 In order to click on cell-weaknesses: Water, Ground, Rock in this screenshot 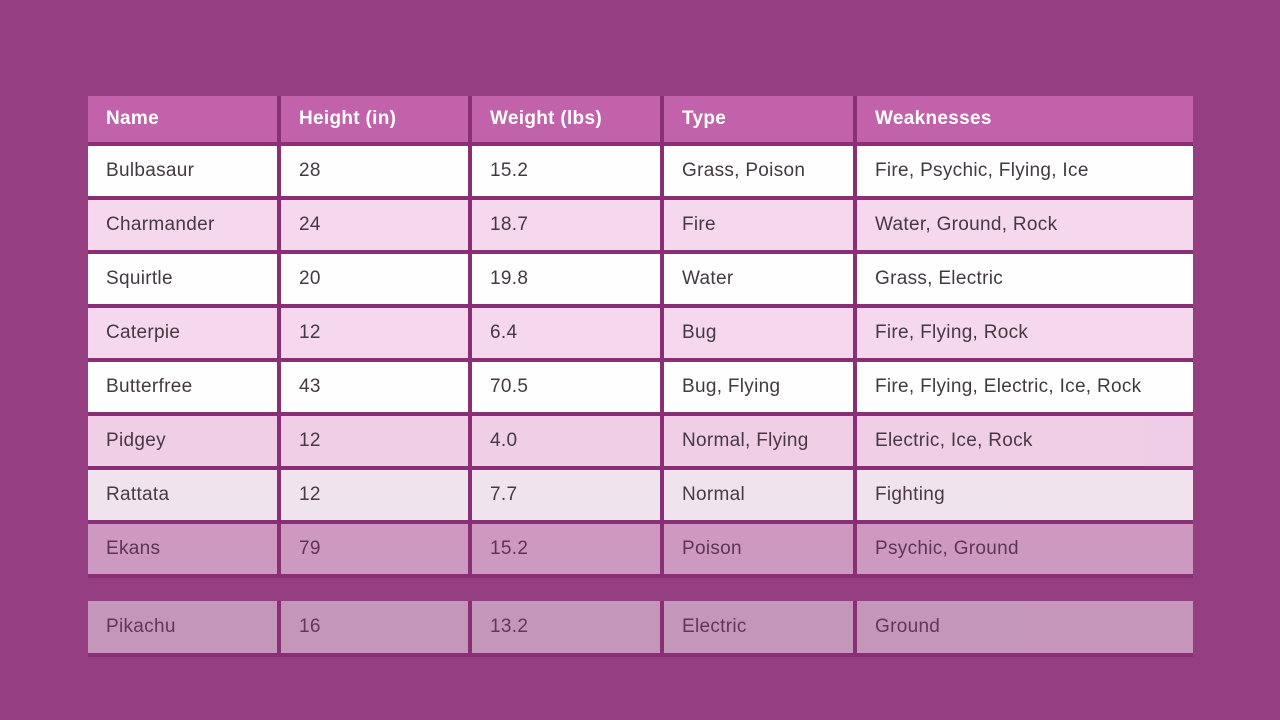, I will do `click(1025, 225)`.